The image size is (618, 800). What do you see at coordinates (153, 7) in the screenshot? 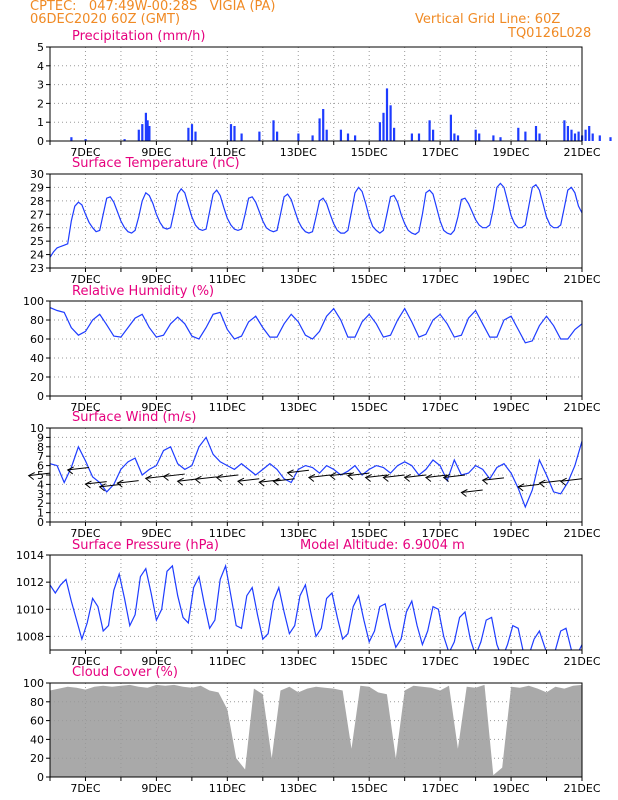
I see `header-station: CPTEC: 047:49W-00:28S VIGIA (PA)` at bounding box center [153, 7].